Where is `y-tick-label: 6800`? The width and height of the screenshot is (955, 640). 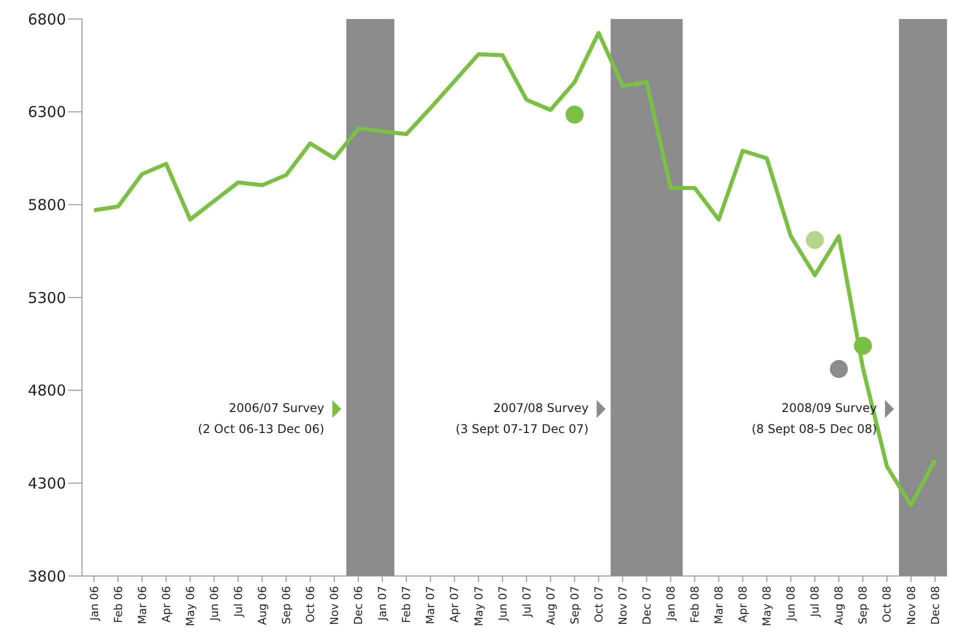
y-tick-label: 6800 is located at coordinates (47, 19).